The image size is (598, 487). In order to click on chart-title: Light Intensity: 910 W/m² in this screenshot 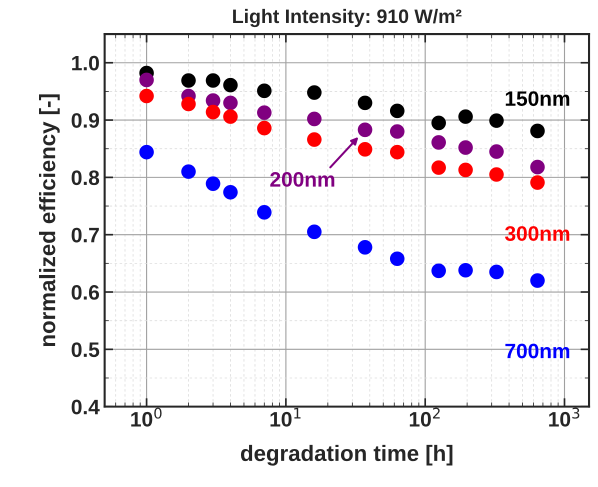, I will do `click(347, 18)`.